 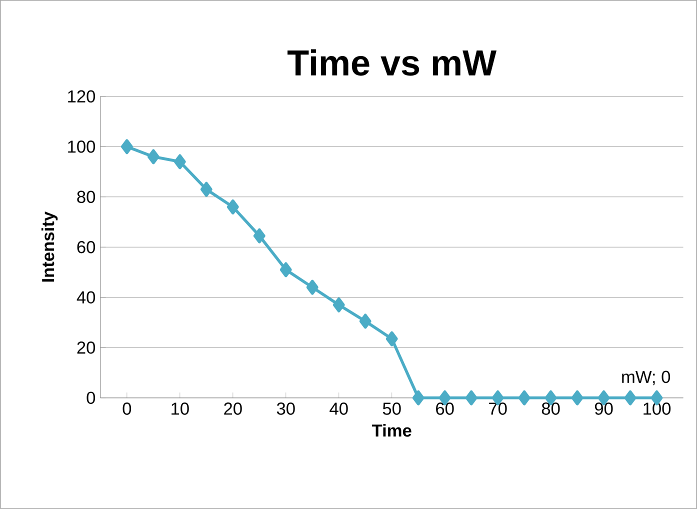 I want to click on x-tick-label: 70, so click(x=498, y=408).